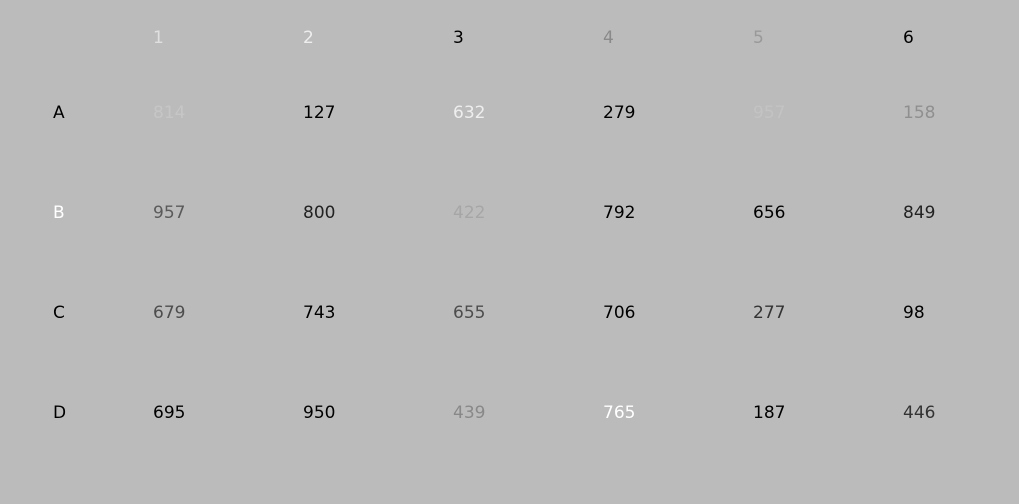  I want to click on grid-cell: 950, so click(319, 413).